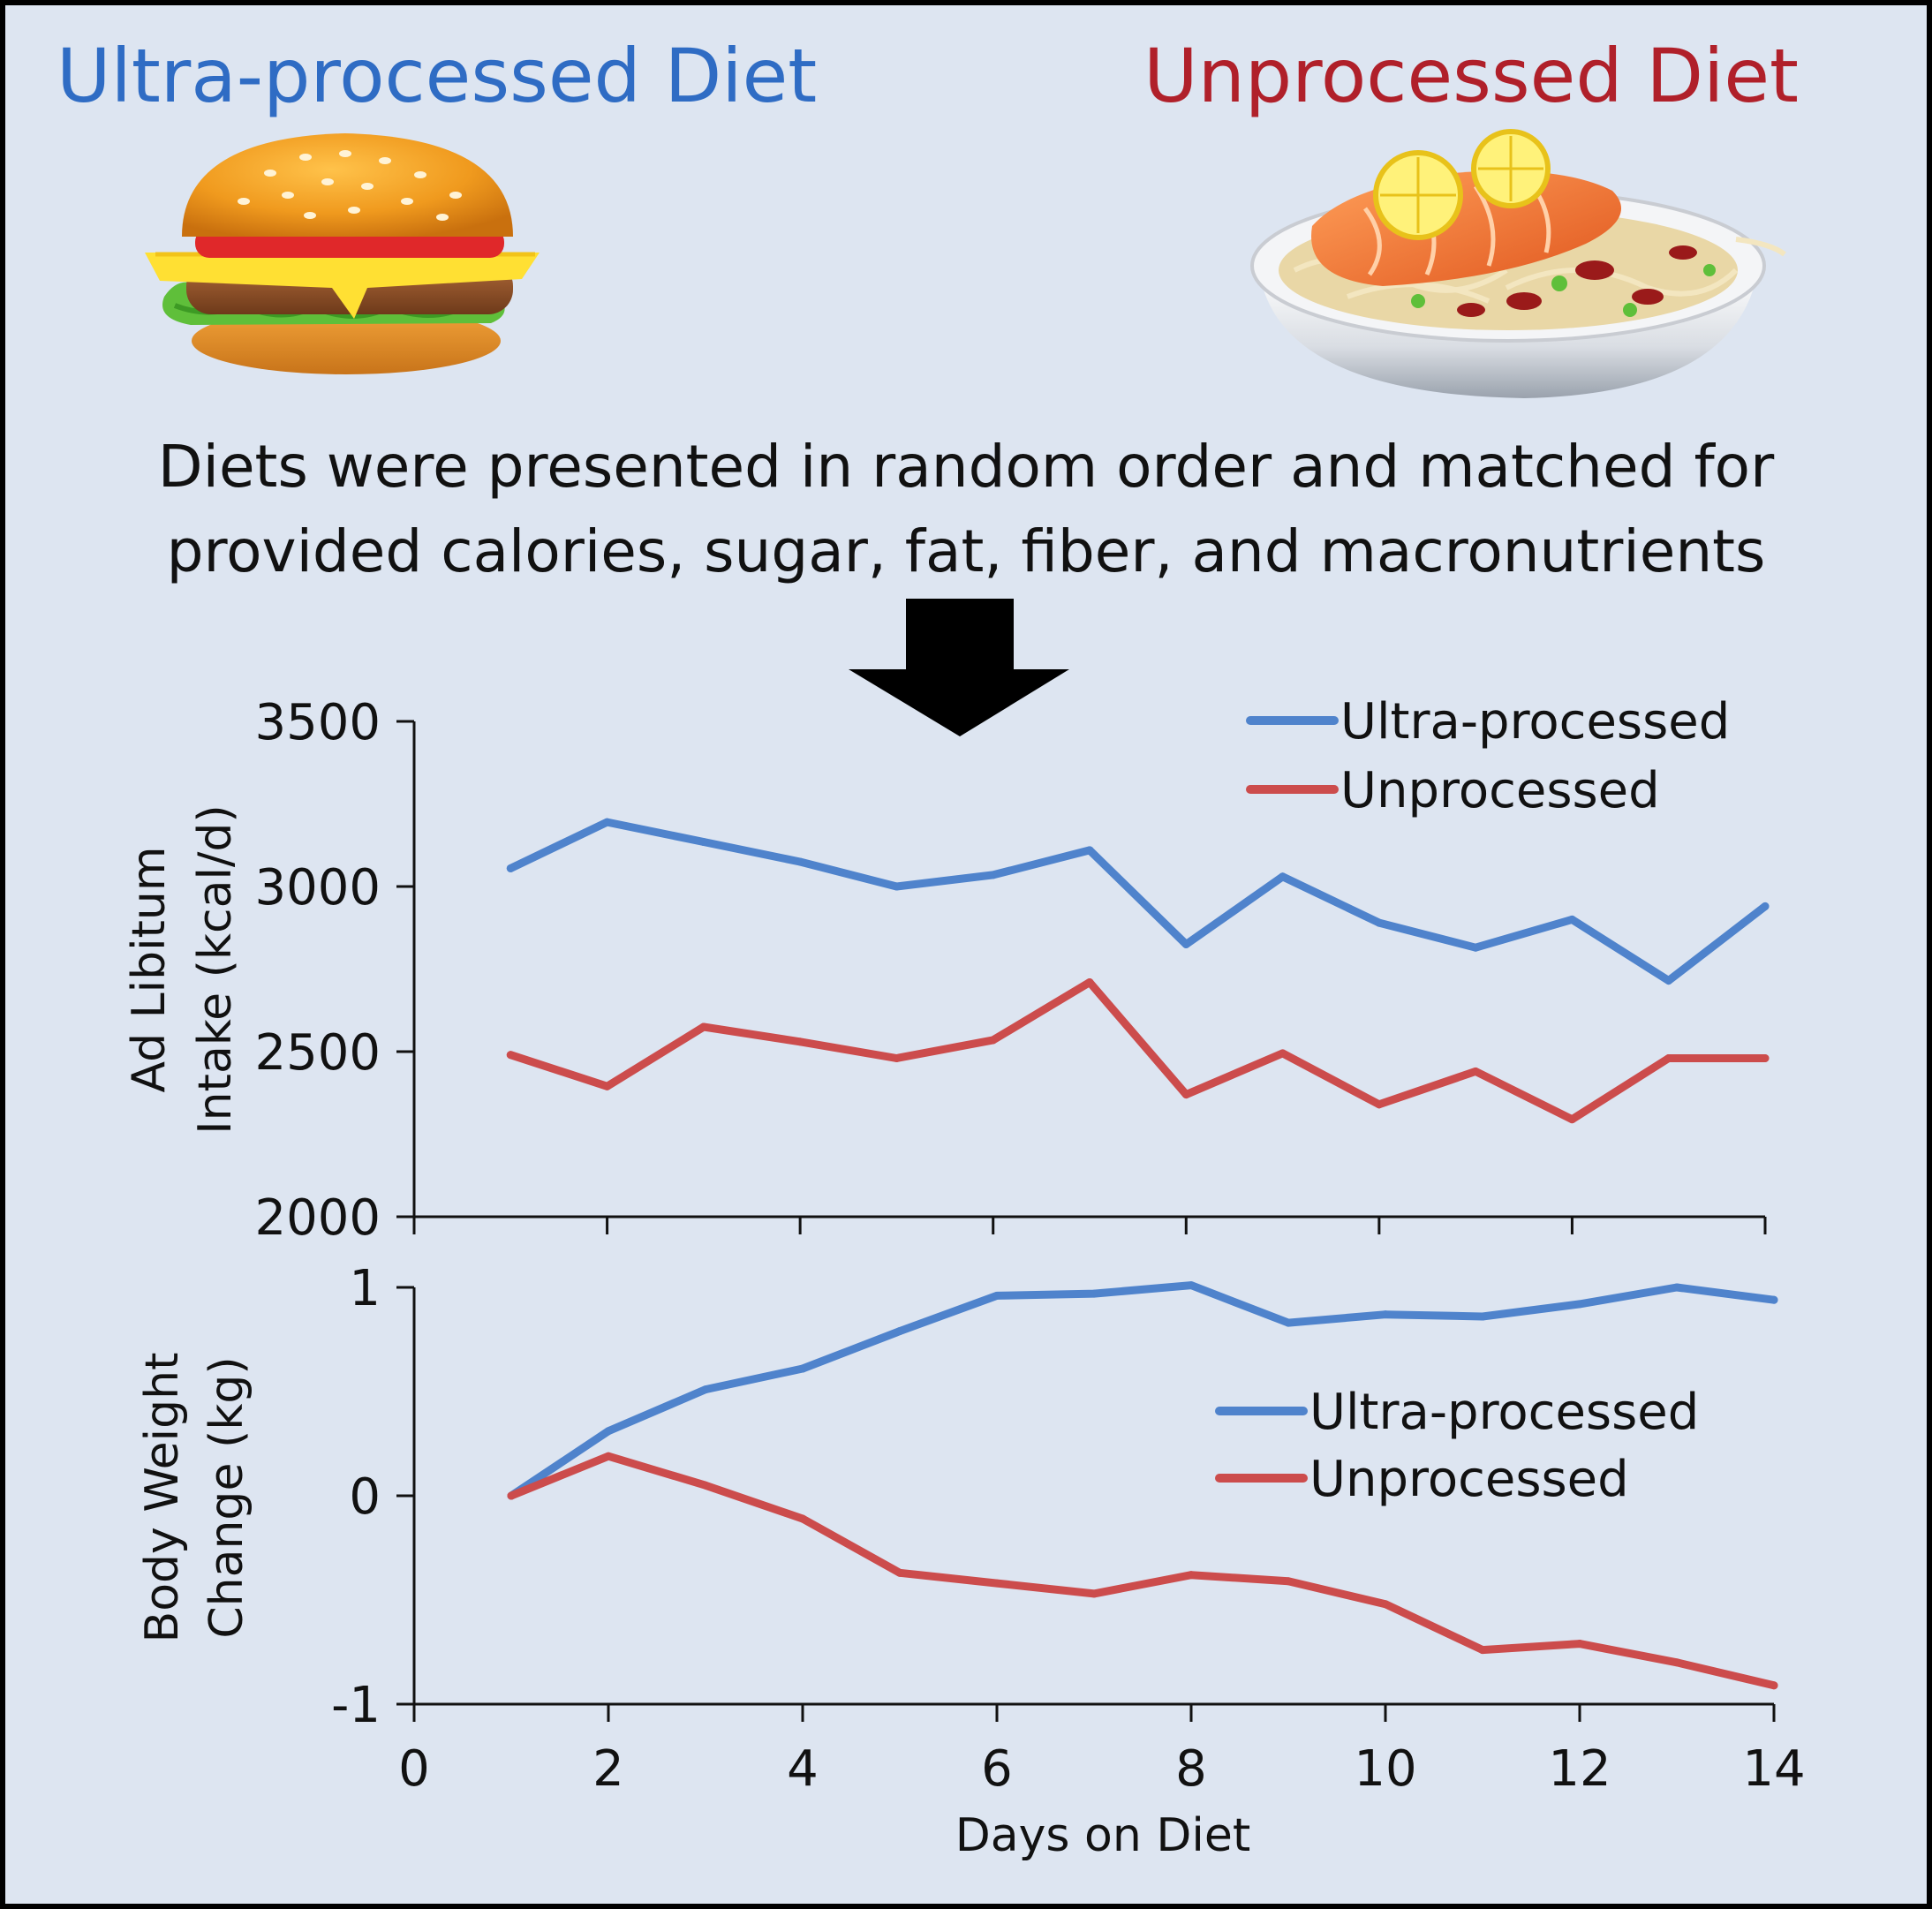  Describe the element at coordinates (317, 1218) in the screenshot. I see `y-tick-label: 2000` at that location.